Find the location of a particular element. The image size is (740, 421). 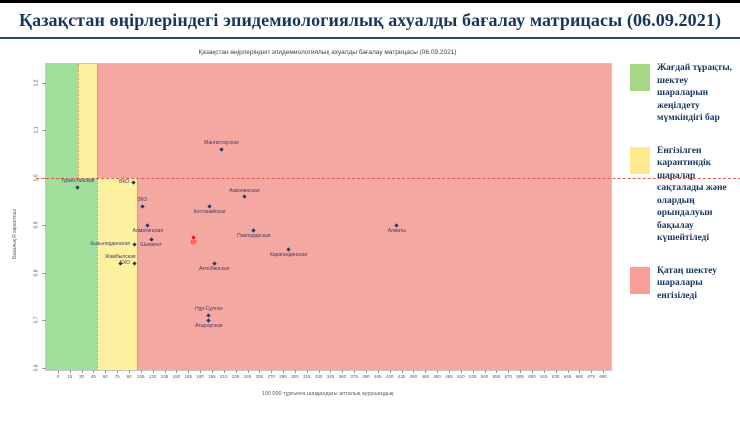

x-tick-label: 525 is located at coordinates (472, 376).